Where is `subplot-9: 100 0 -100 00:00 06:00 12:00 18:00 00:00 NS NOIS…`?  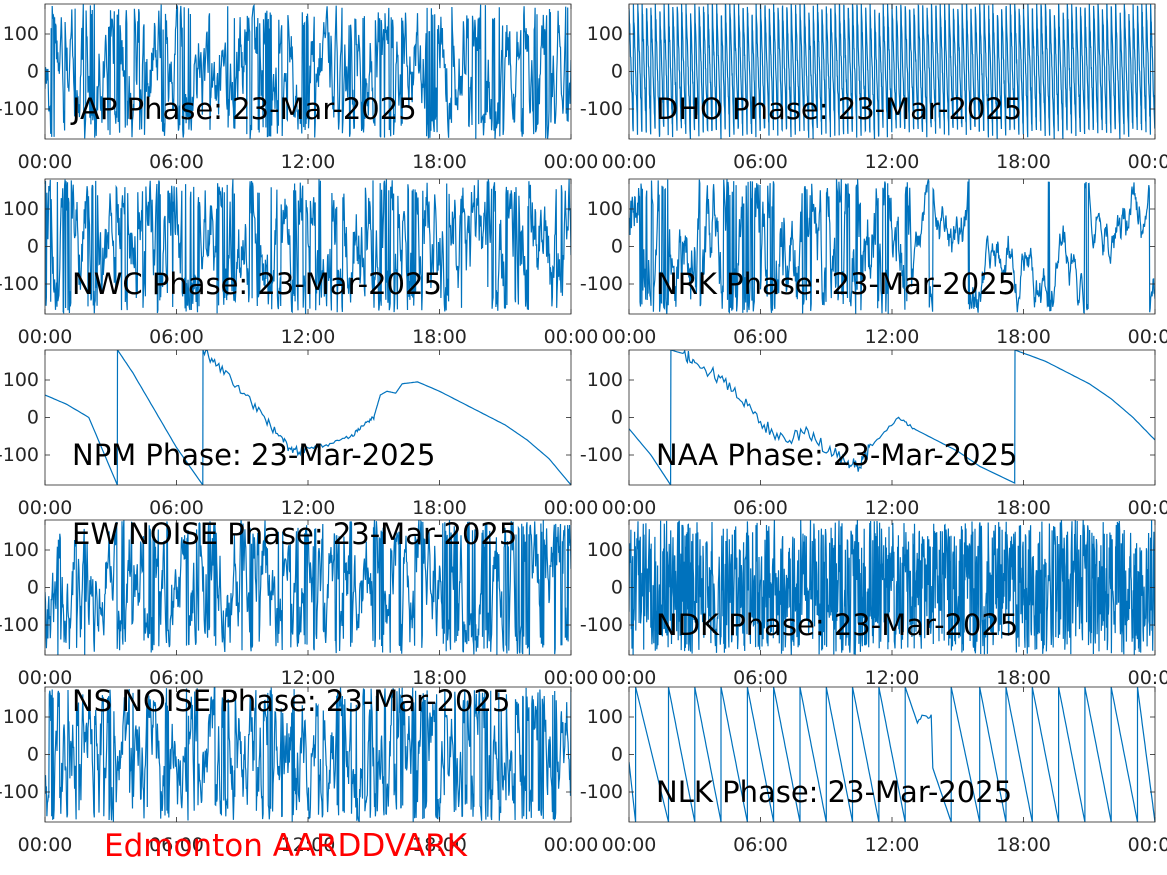
subplot-9: 100 0 -100 00:00 06:00 12:00 18:00 00:00 NS NOIS… is located at coordinates (299, 770).